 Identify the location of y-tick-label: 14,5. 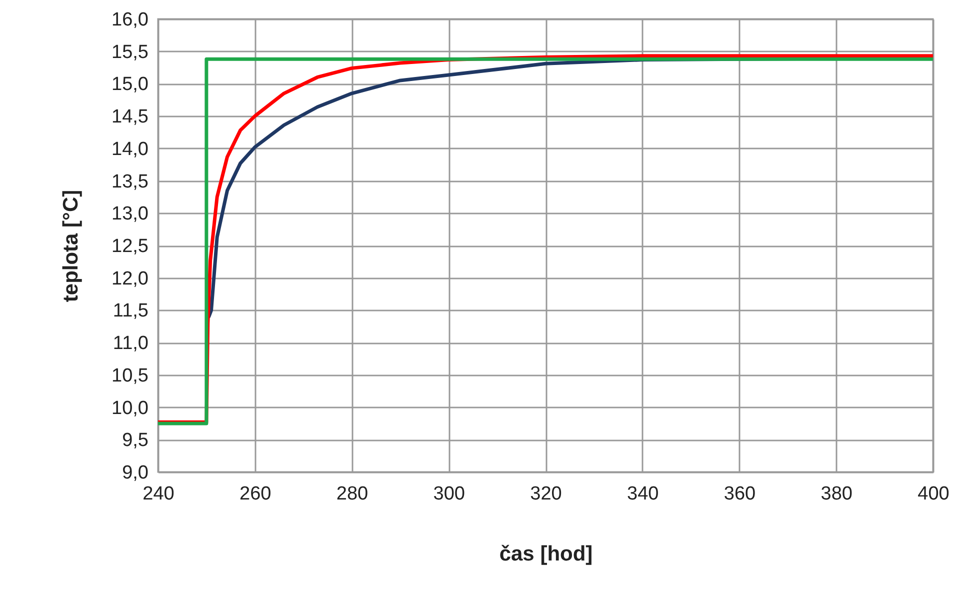
(130, 117).